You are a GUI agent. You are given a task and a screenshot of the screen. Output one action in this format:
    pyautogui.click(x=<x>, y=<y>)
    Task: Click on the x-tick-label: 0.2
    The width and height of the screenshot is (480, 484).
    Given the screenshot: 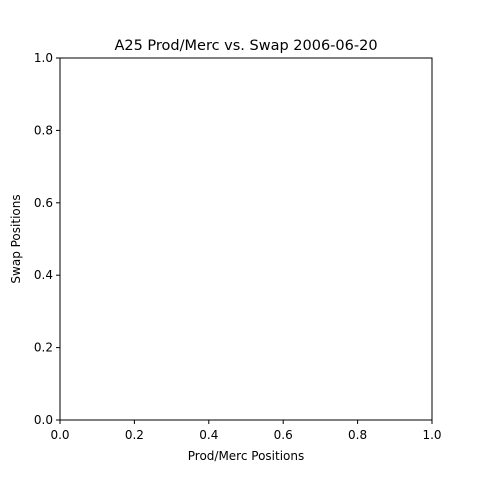 What is the action you would take?
    pyautogui.click(x=134, y=435)
    